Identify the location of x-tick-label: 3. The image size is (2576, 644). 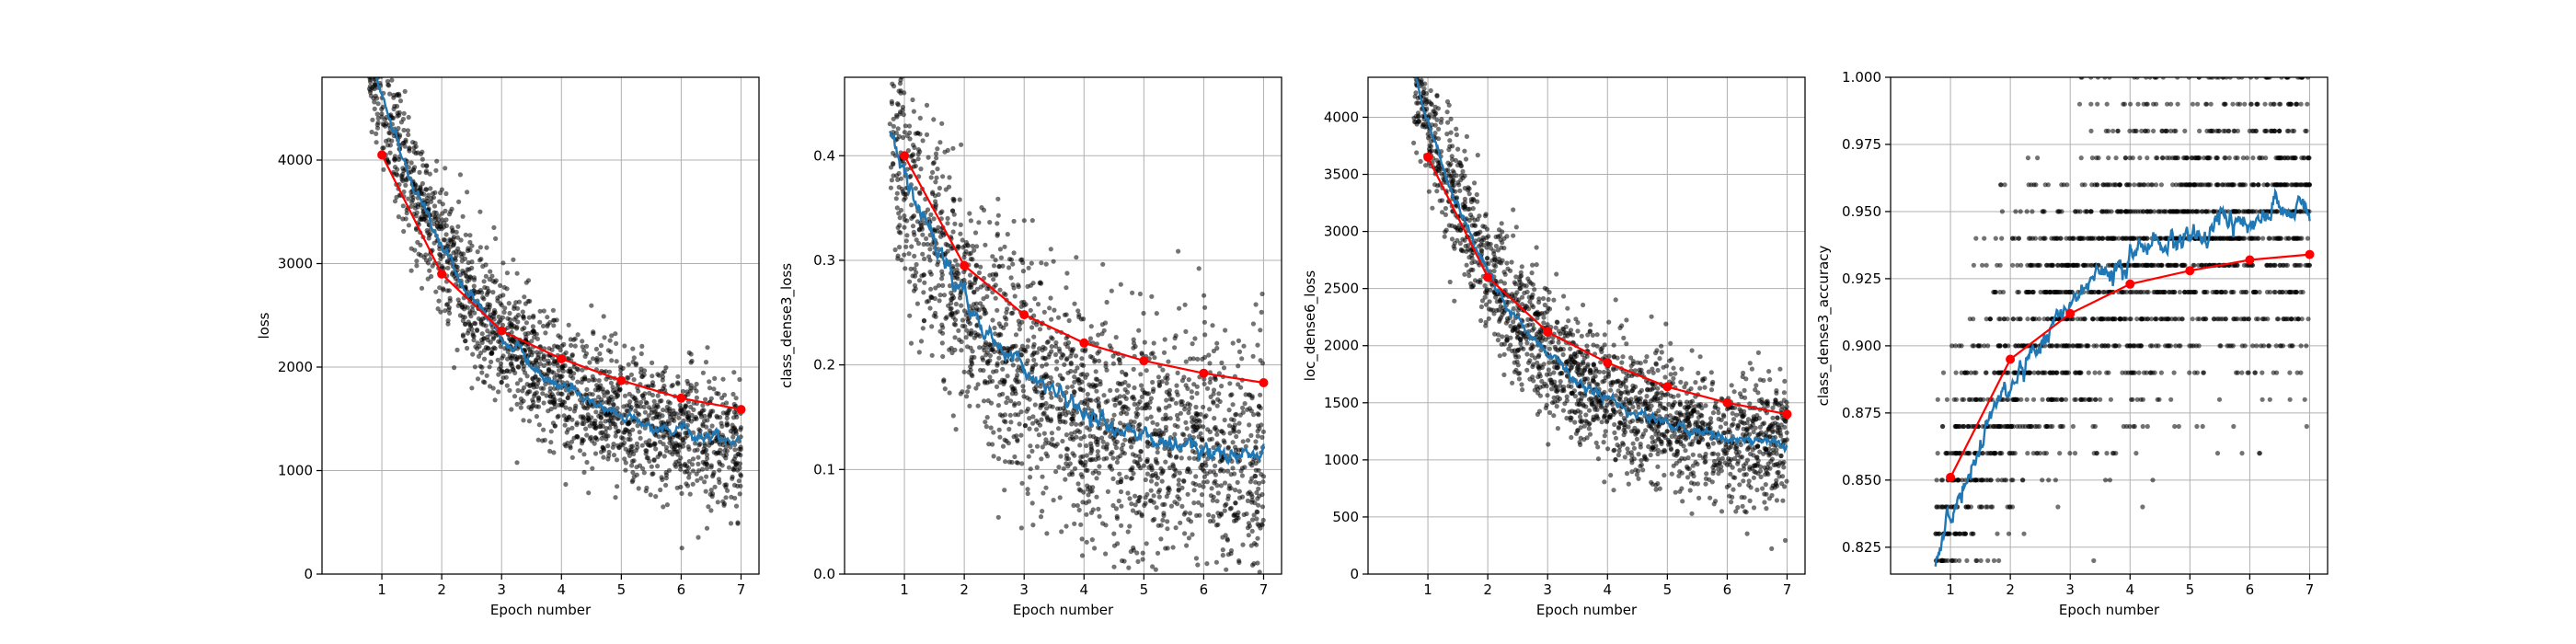
(501, 589).